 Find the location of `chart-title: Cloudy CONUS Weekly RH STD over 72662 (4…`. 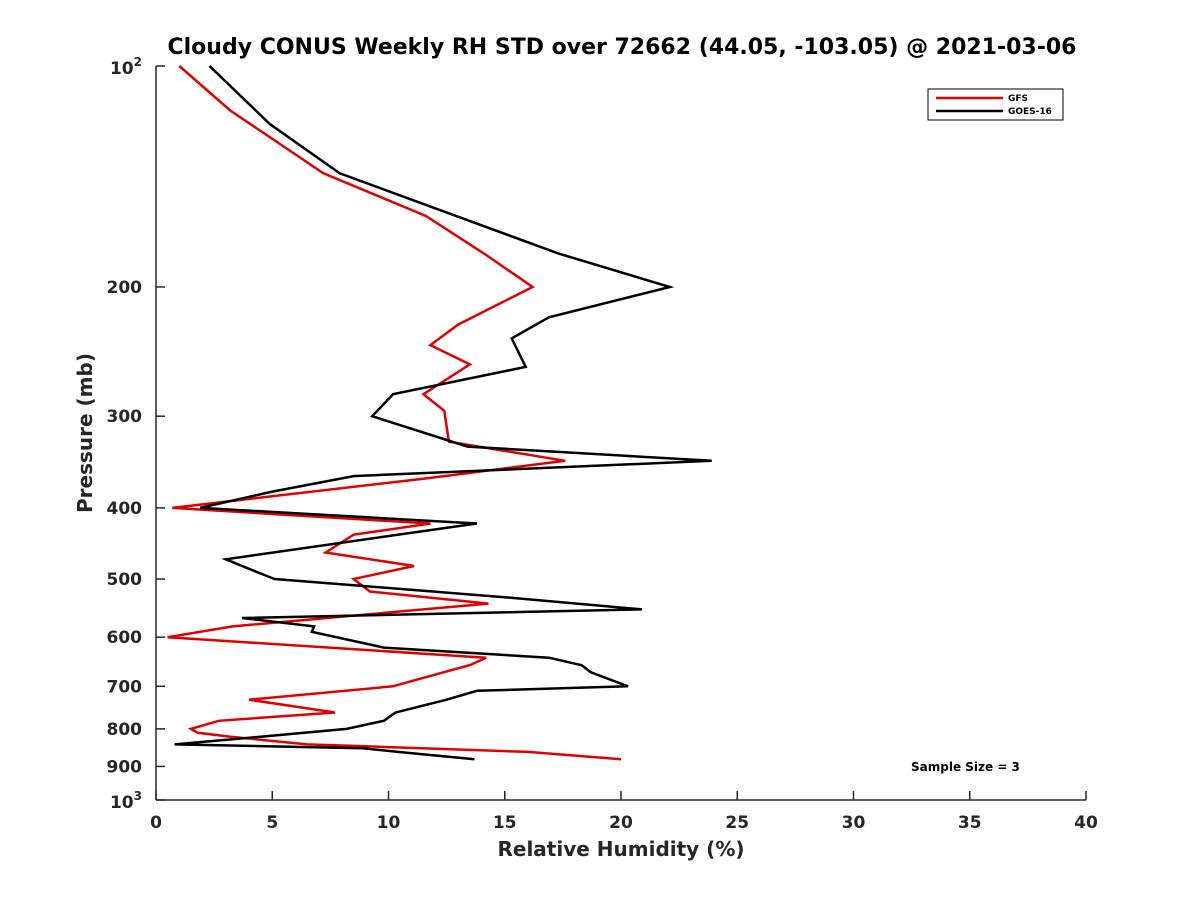

chart-title: Cloudy CONUS Weekly RH STD over 72662 (4… is located at coordinates (622, 47).